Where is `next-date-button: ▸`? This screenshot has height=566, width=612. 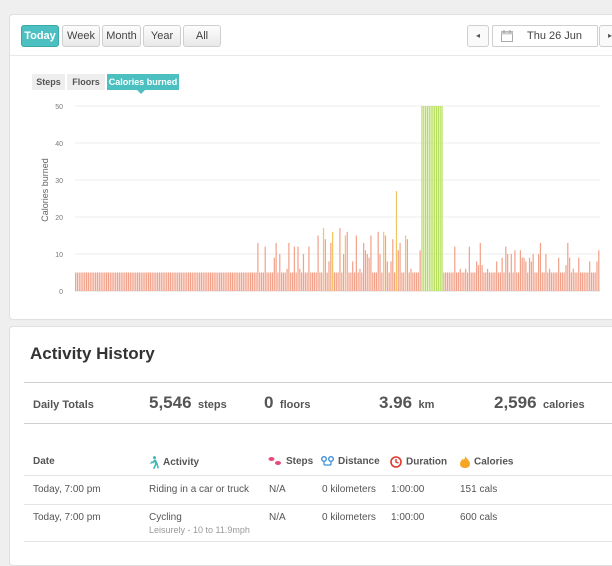
next-date-button: ▸ is located at coordinates (605, 36).